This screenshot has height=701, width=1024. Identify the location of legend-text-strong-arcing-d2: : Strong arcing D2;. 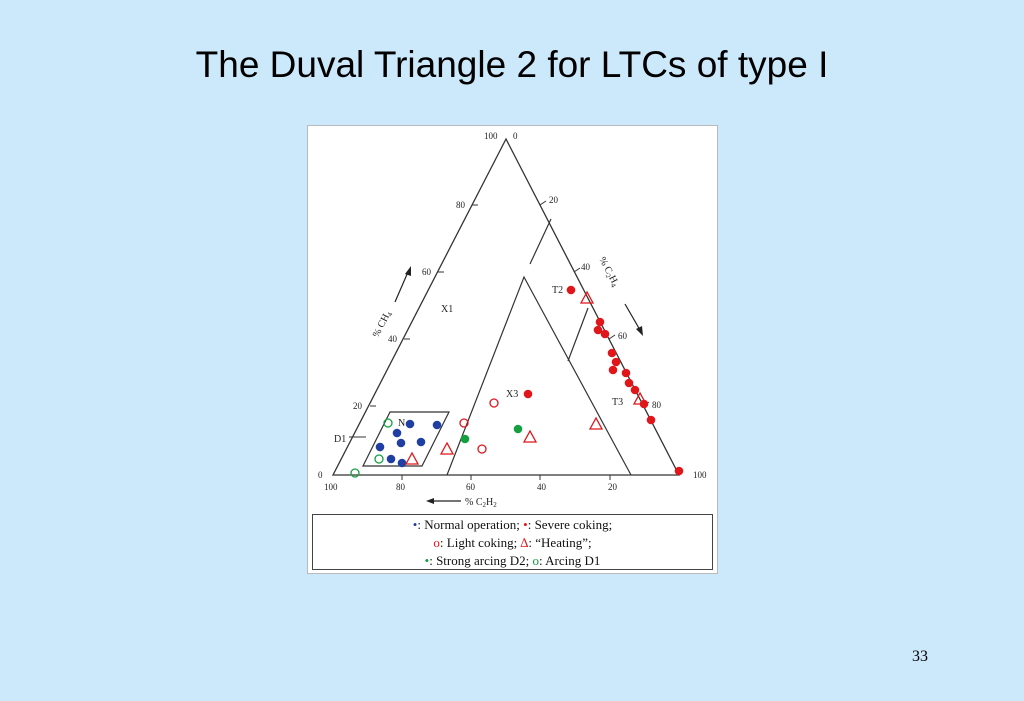
(481, 560).